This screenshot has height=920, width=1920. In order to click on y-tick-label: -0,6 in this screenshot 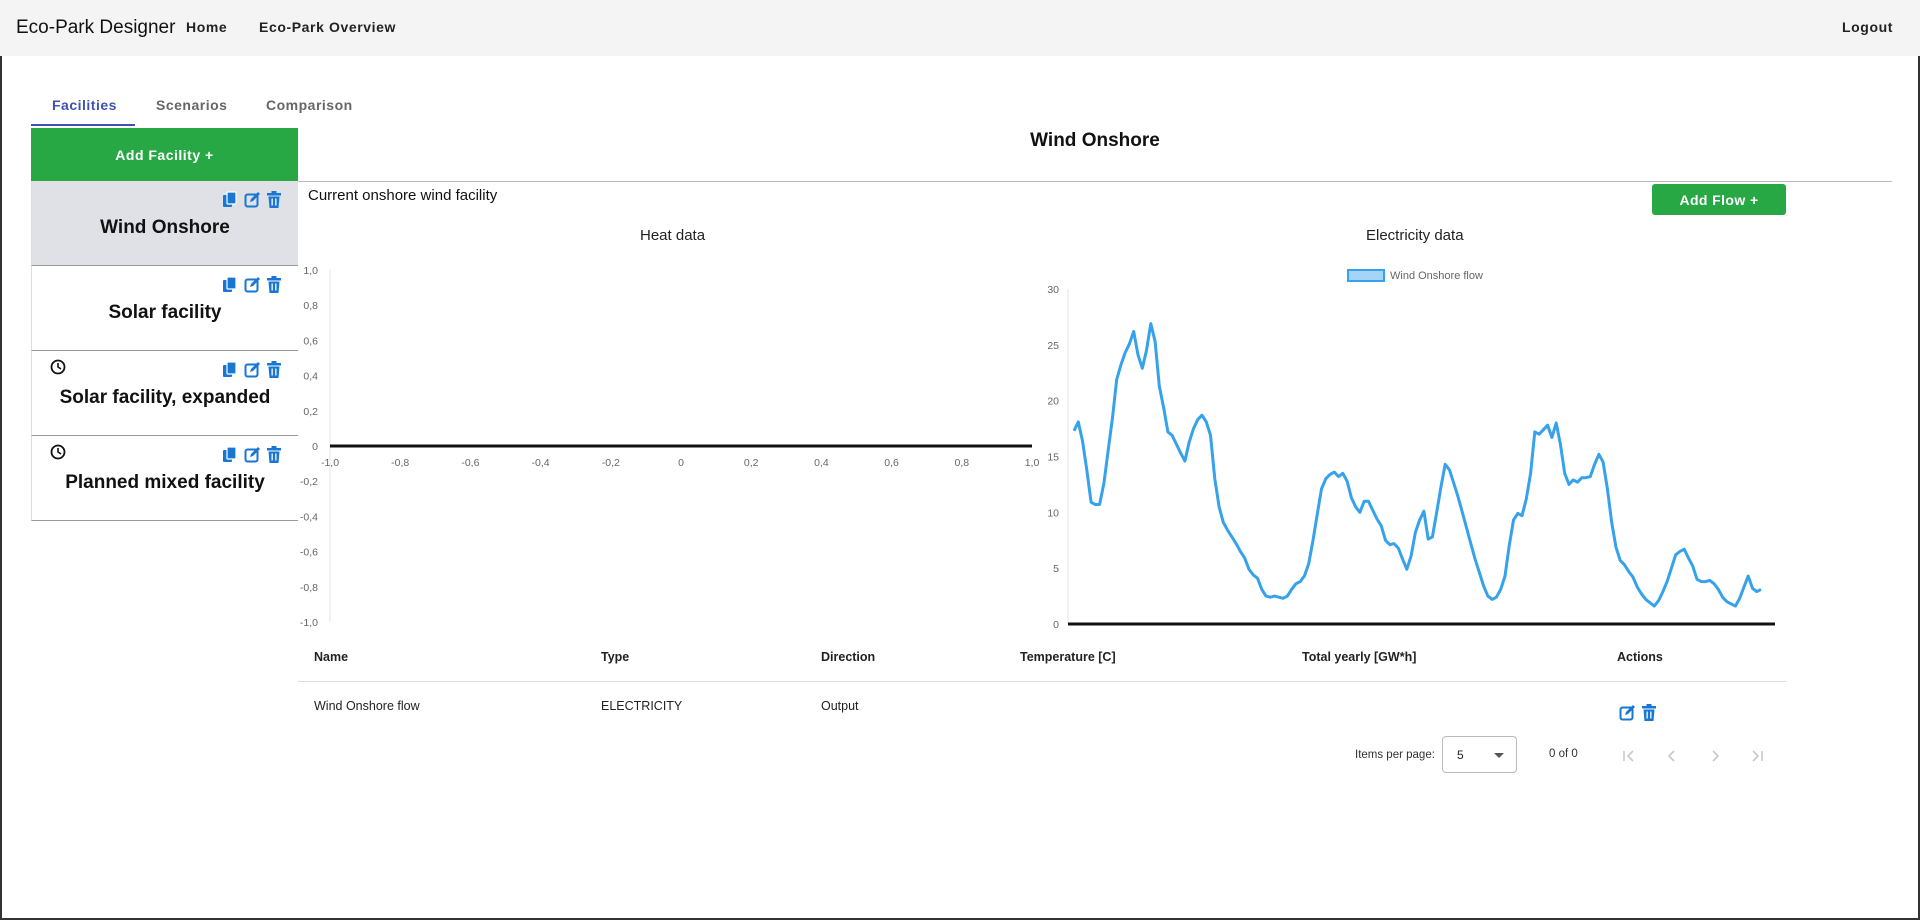, I will do `click(309, 553)`.